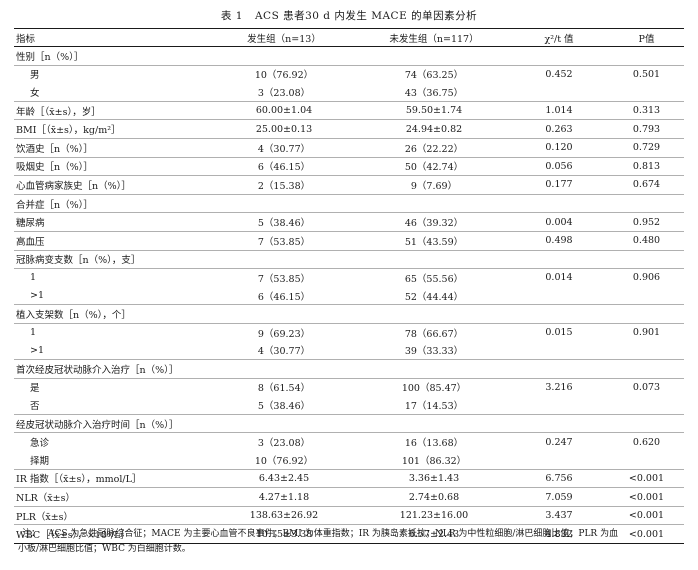  What do you see at coordinates (284, 222) in the screenshot?
I see `event-group-value: 5（38.46）` at bounding box center [284, 222].